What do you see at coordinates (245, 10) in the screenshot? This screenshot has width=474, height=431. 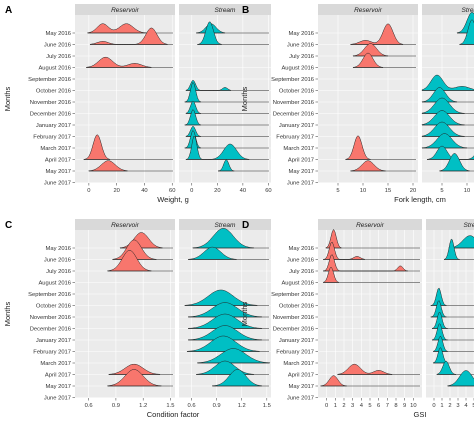 I see `panel-label: B` at bounding box center [245, 10].